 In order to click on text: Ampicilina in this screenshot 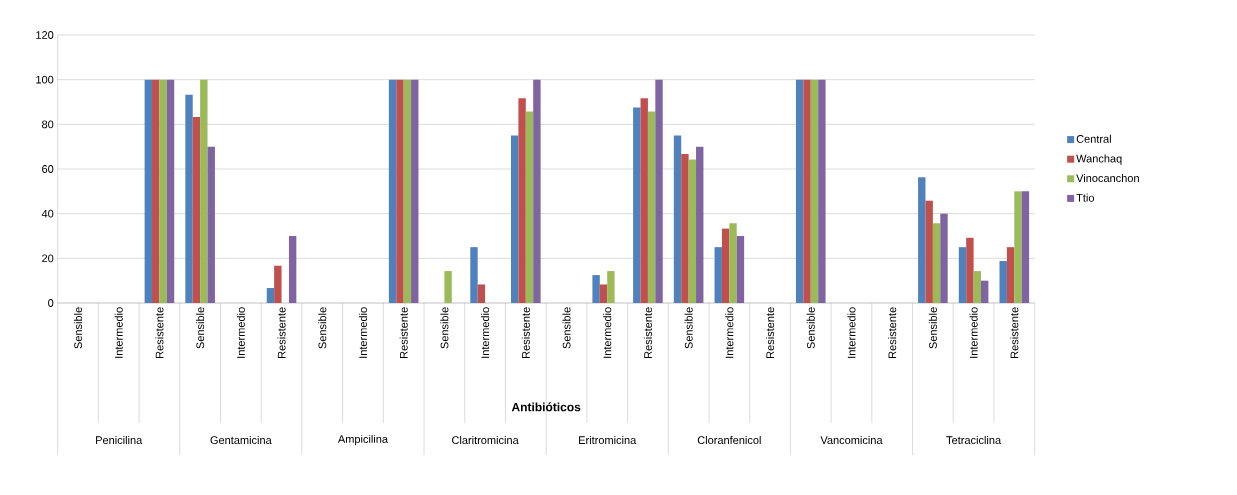, I will do `click(363, 440)`.